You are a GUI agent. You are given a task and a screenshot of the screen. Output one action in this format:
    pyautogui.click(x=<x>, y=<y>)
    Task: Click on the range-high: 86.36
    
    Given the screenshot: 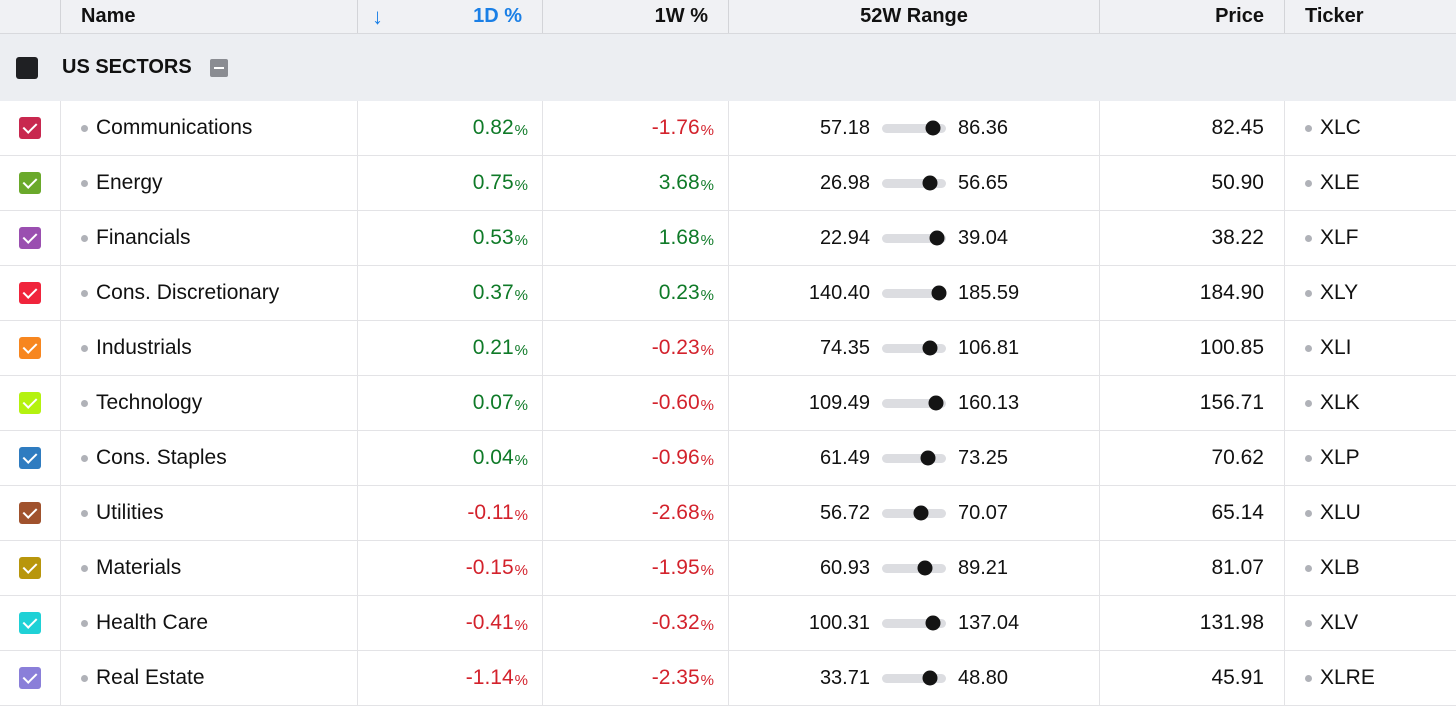 What is the action you would take?
    pyautogui.click(x=983, y=127)
    